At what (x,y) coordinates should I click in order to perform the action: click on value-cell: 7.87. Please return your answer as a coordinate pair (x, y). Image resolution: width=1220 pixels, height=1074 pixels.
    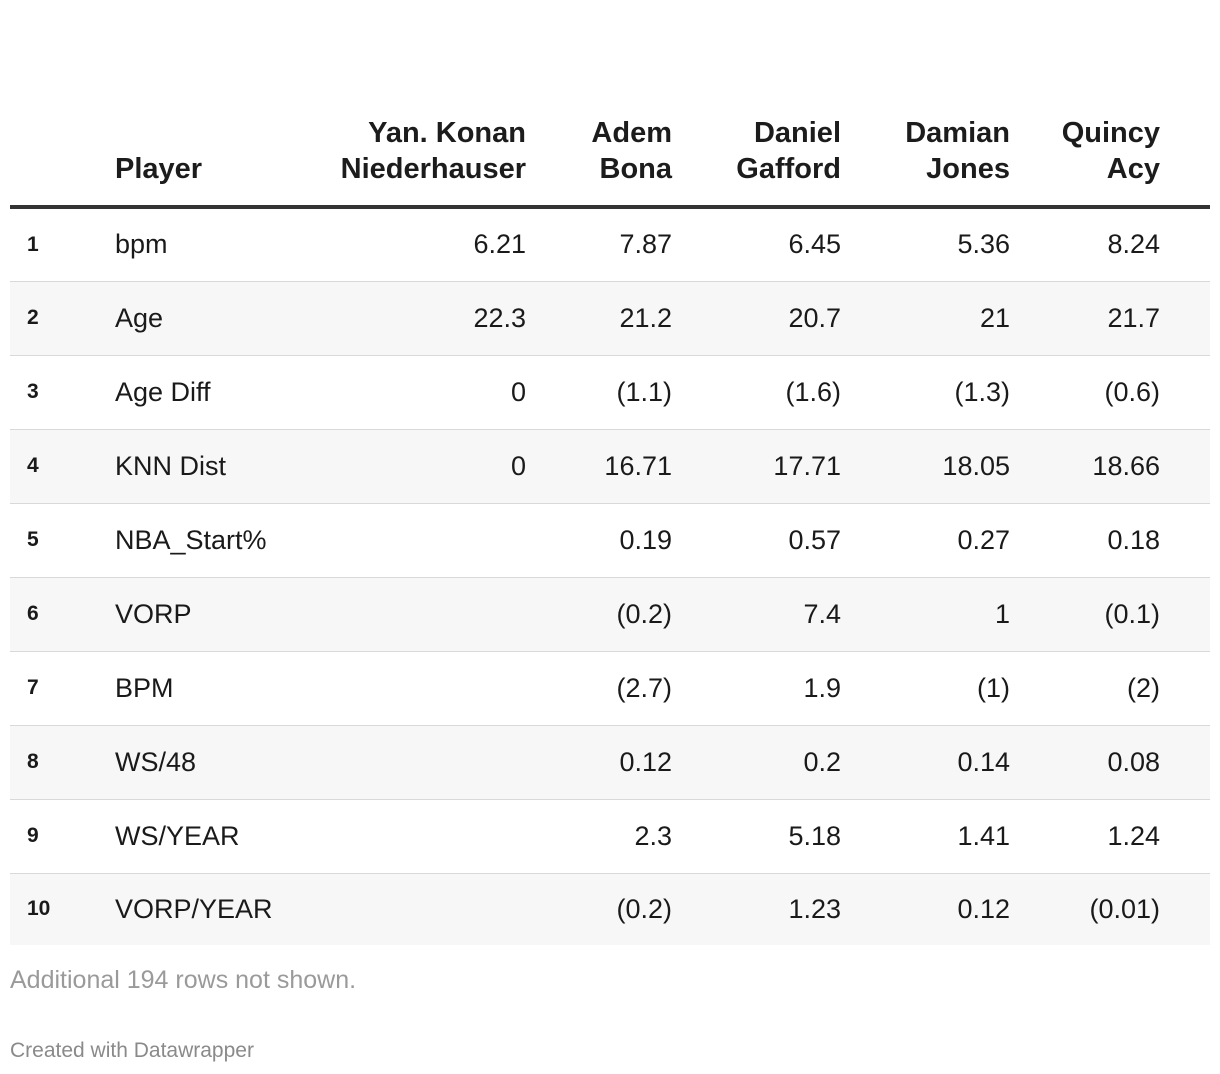
    Looking at the image, I should click on (604, 244).